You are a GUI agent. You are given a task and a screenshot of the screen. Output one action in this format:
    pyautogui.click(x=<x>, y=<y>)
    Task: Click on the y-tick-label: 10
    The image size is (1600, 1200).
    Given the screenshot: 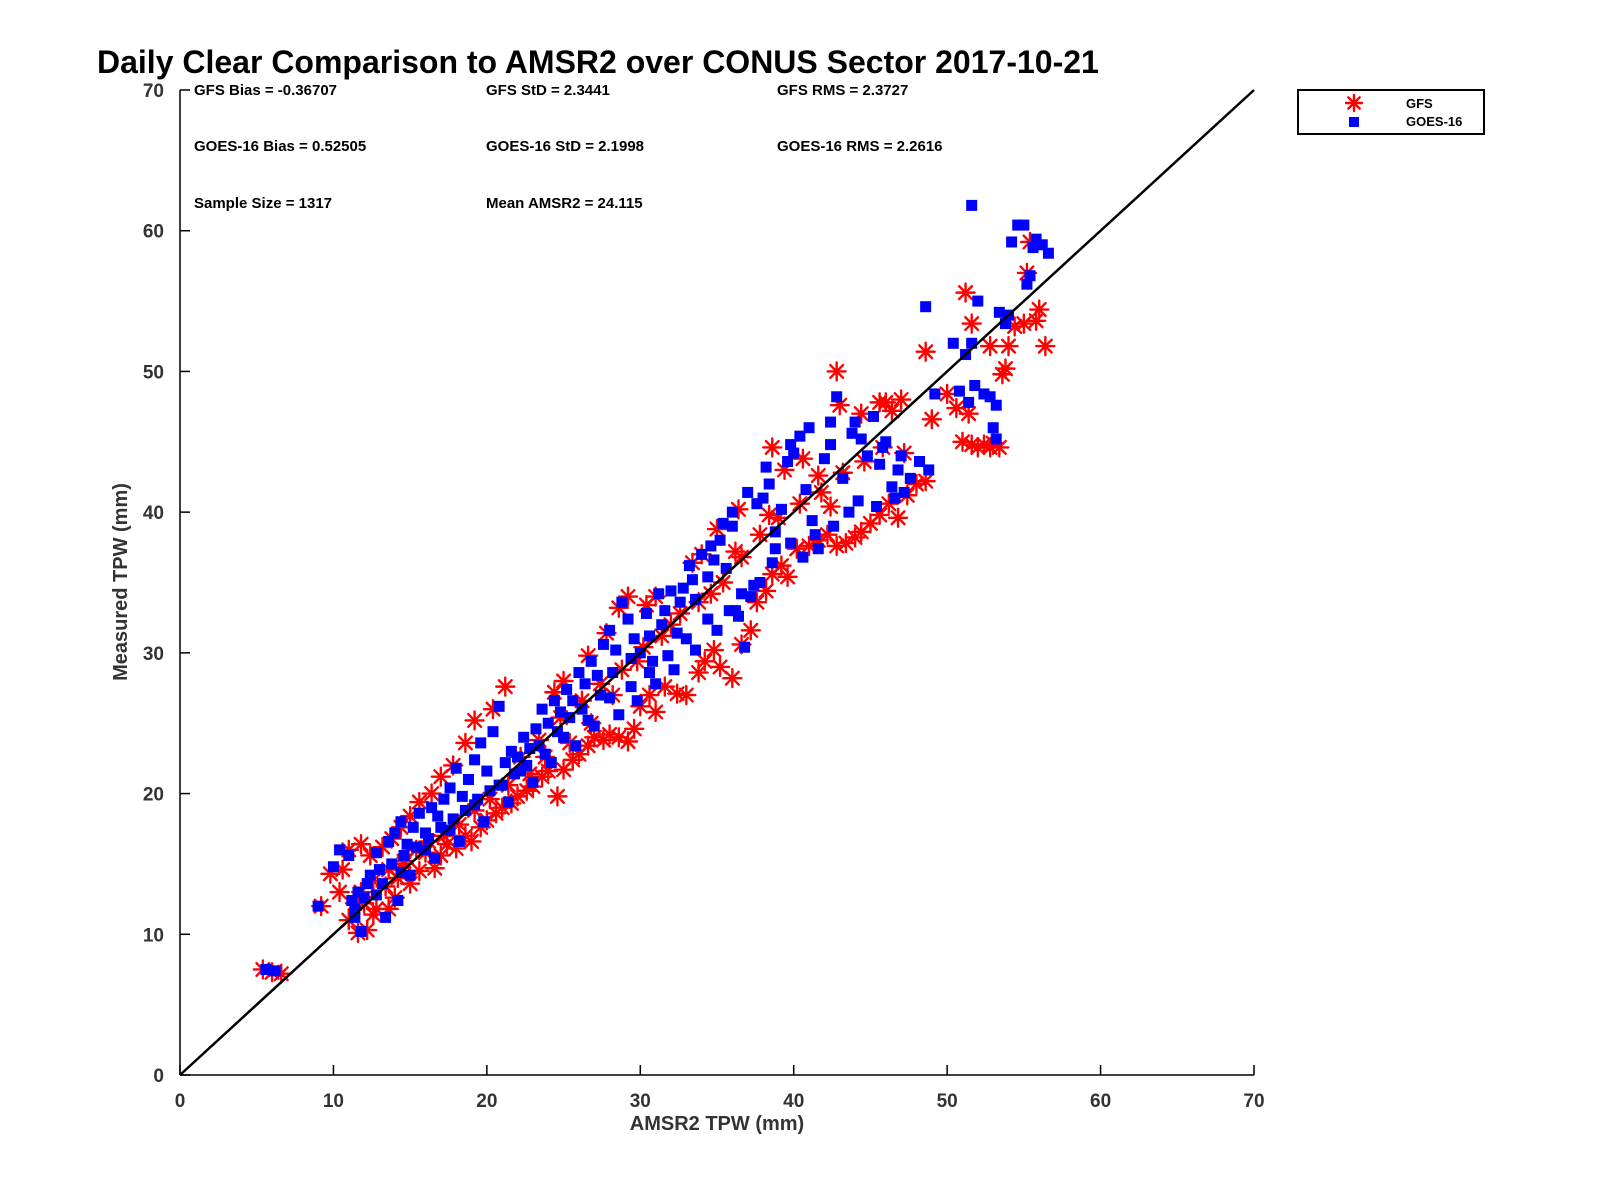 What is the action you would take?
    pyautogui.click(x=153, y=935)
    